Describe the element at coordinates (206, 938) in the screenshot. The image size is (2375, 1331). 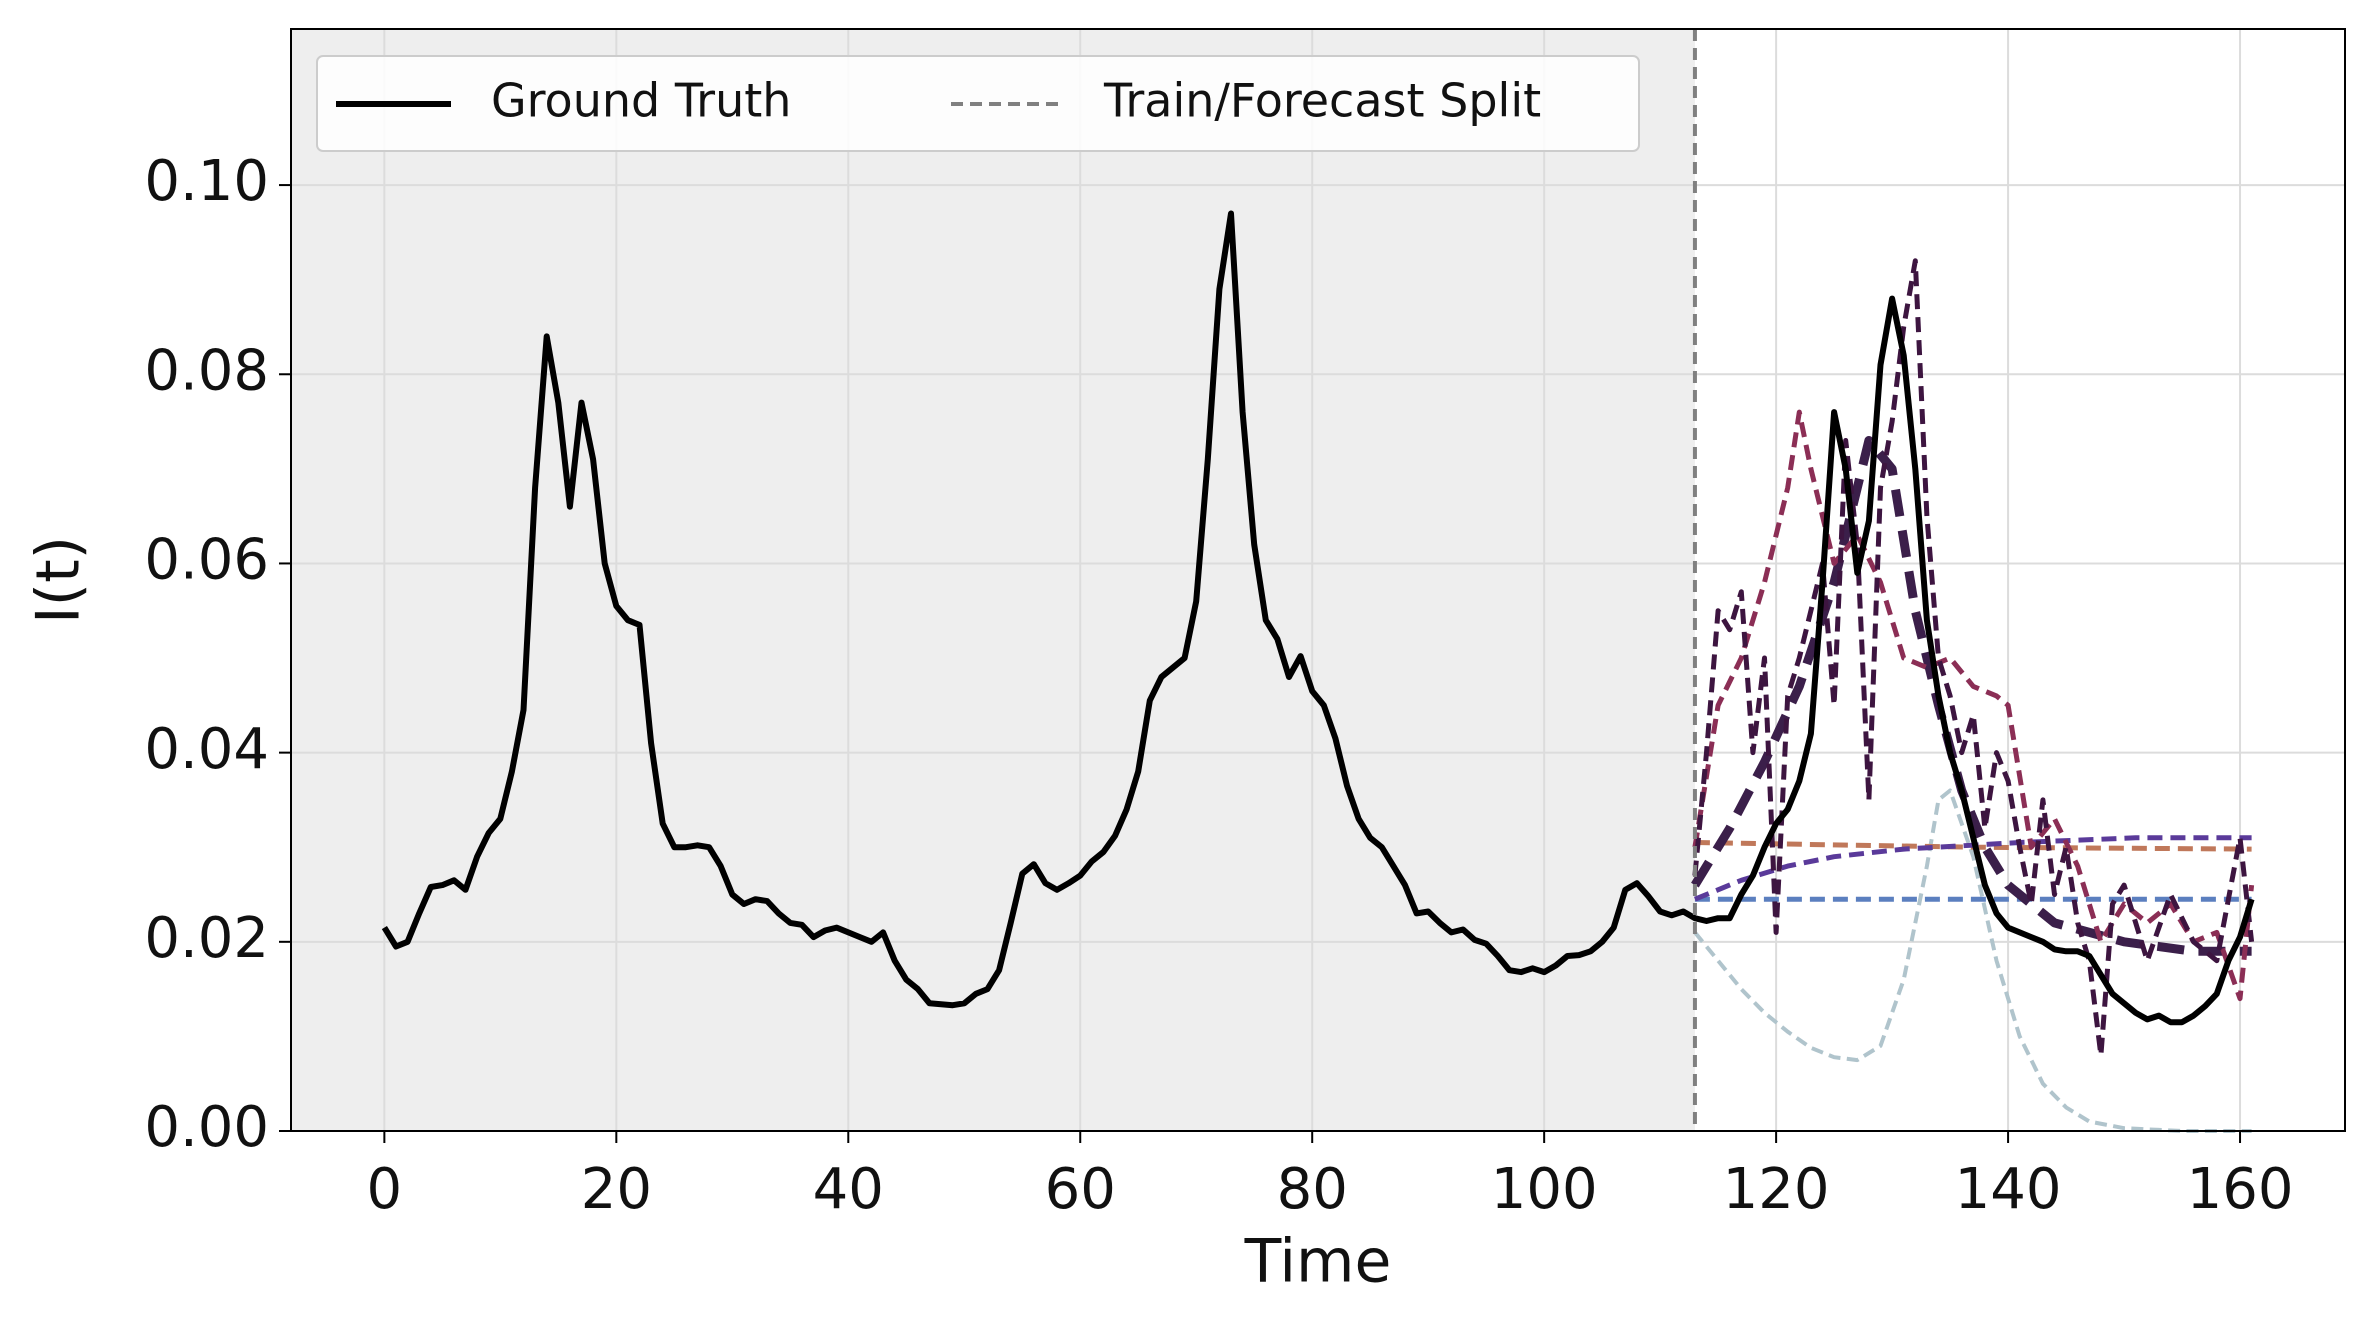
I see `y-tick-label: 0.02` at that location.